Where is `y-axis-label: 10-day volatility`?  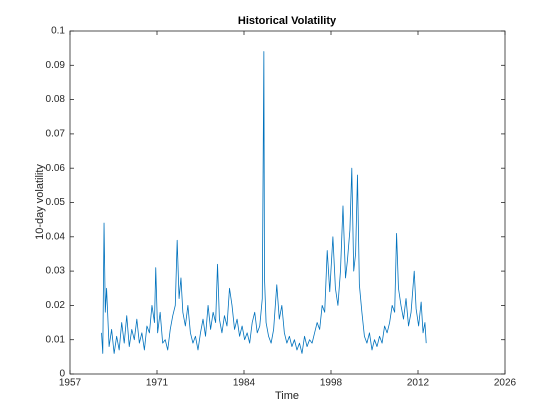 y-axis-label: 10-day volatility is located at coordinates (40, 202).